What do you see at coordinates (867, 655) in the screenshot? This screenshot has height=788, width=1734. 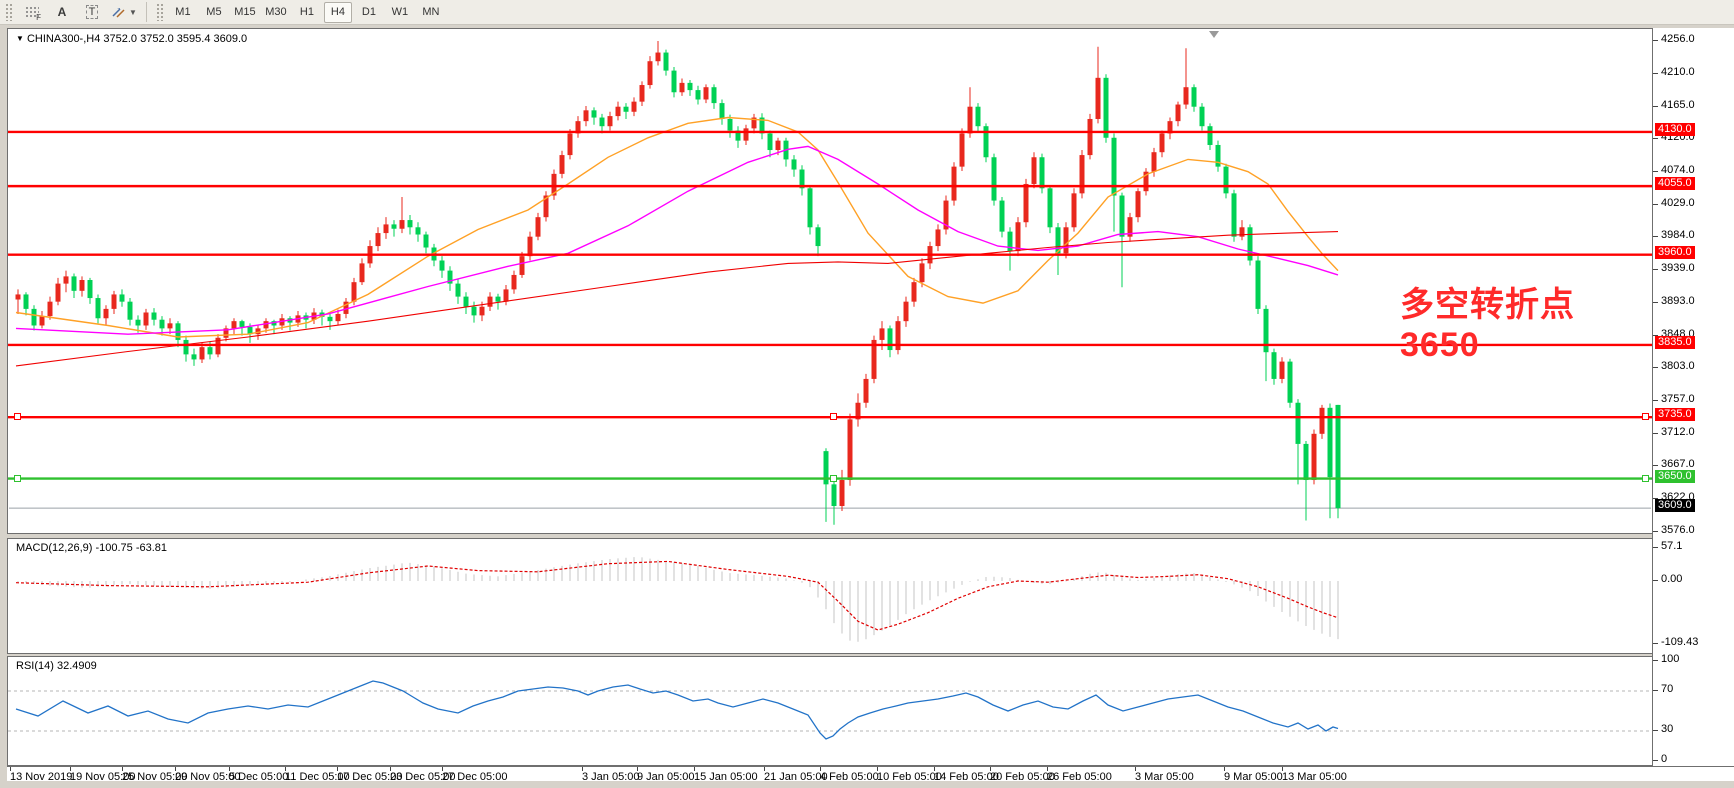 I see `pane-separator-rsi` at bounding box center [867, 655].